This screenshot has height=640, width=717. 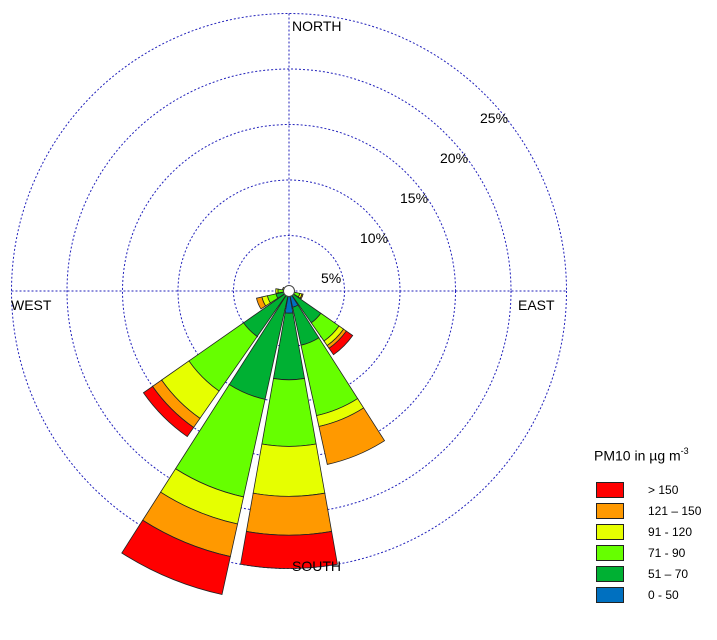 I want to click on legend-item: > 150, so click(x=656, y=492).